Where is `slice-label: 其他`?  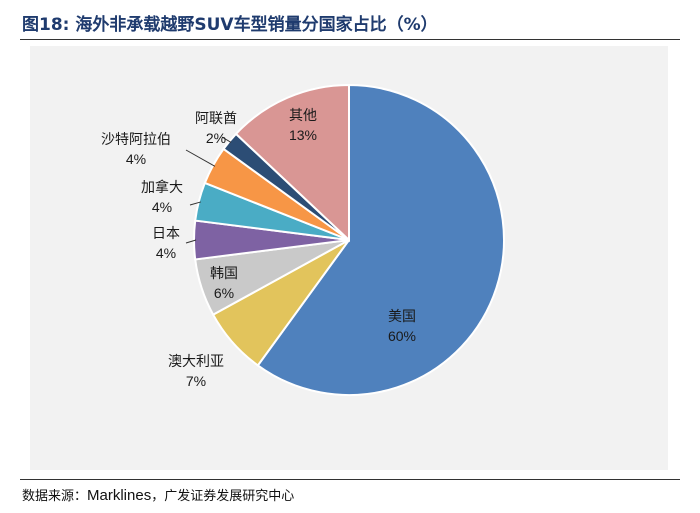 slice-label: 其他 is located at coordinates (303, 116).